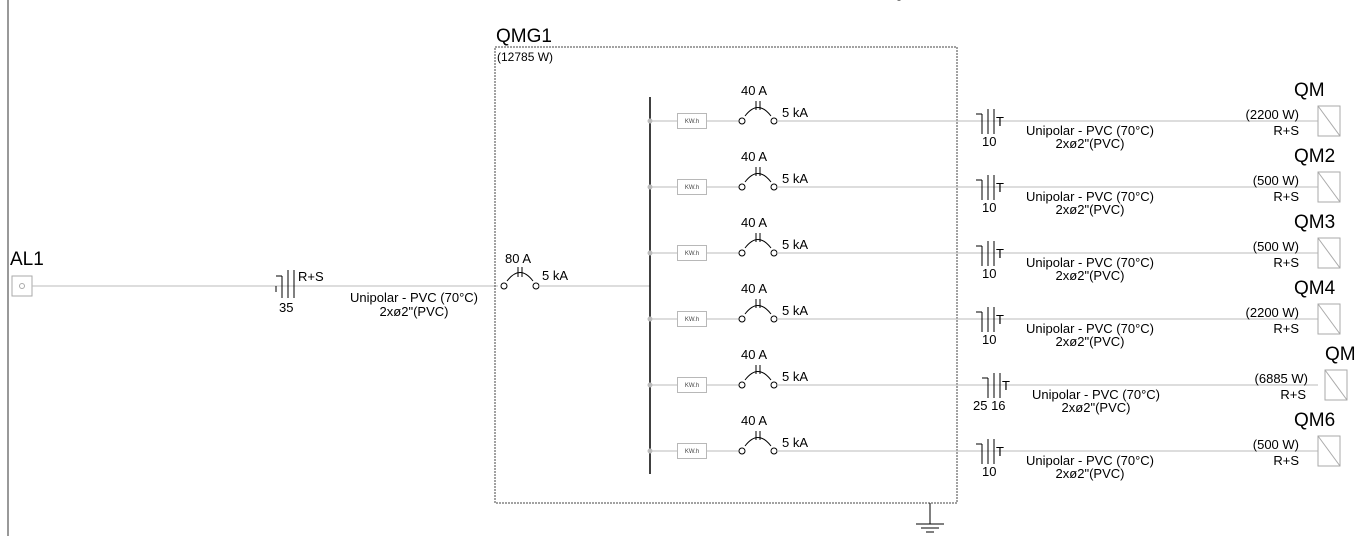  I want to click on feeder-conduit: 2xø2"(PVC), so click(414, 311).